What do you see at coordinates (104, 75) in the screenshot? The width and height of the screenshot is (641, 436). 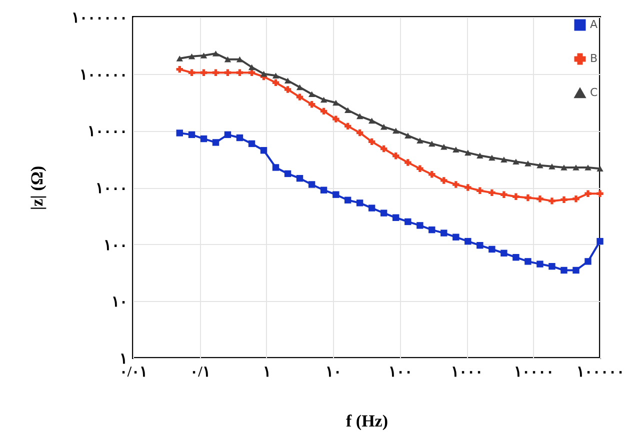 I see `y-tick-label: ۱۰۰۰۰۰` at bounding box center [104, 75].